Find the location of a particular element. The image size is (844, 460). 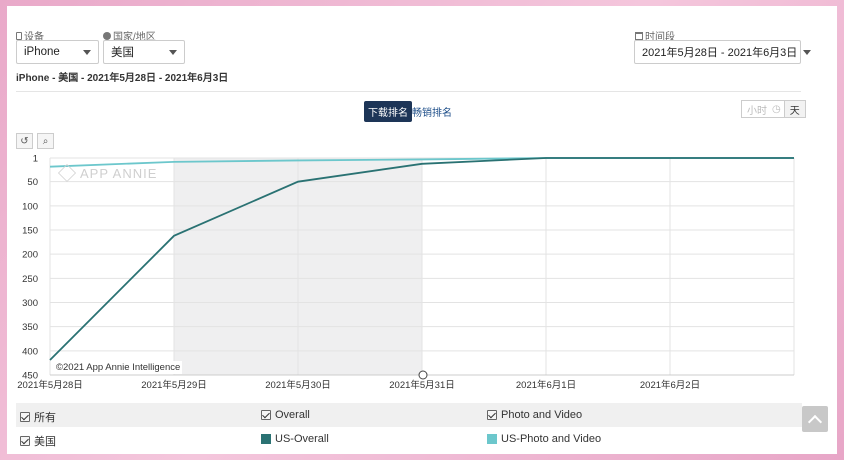

y-tick-label: 350 is located at coordinates (30, 327).